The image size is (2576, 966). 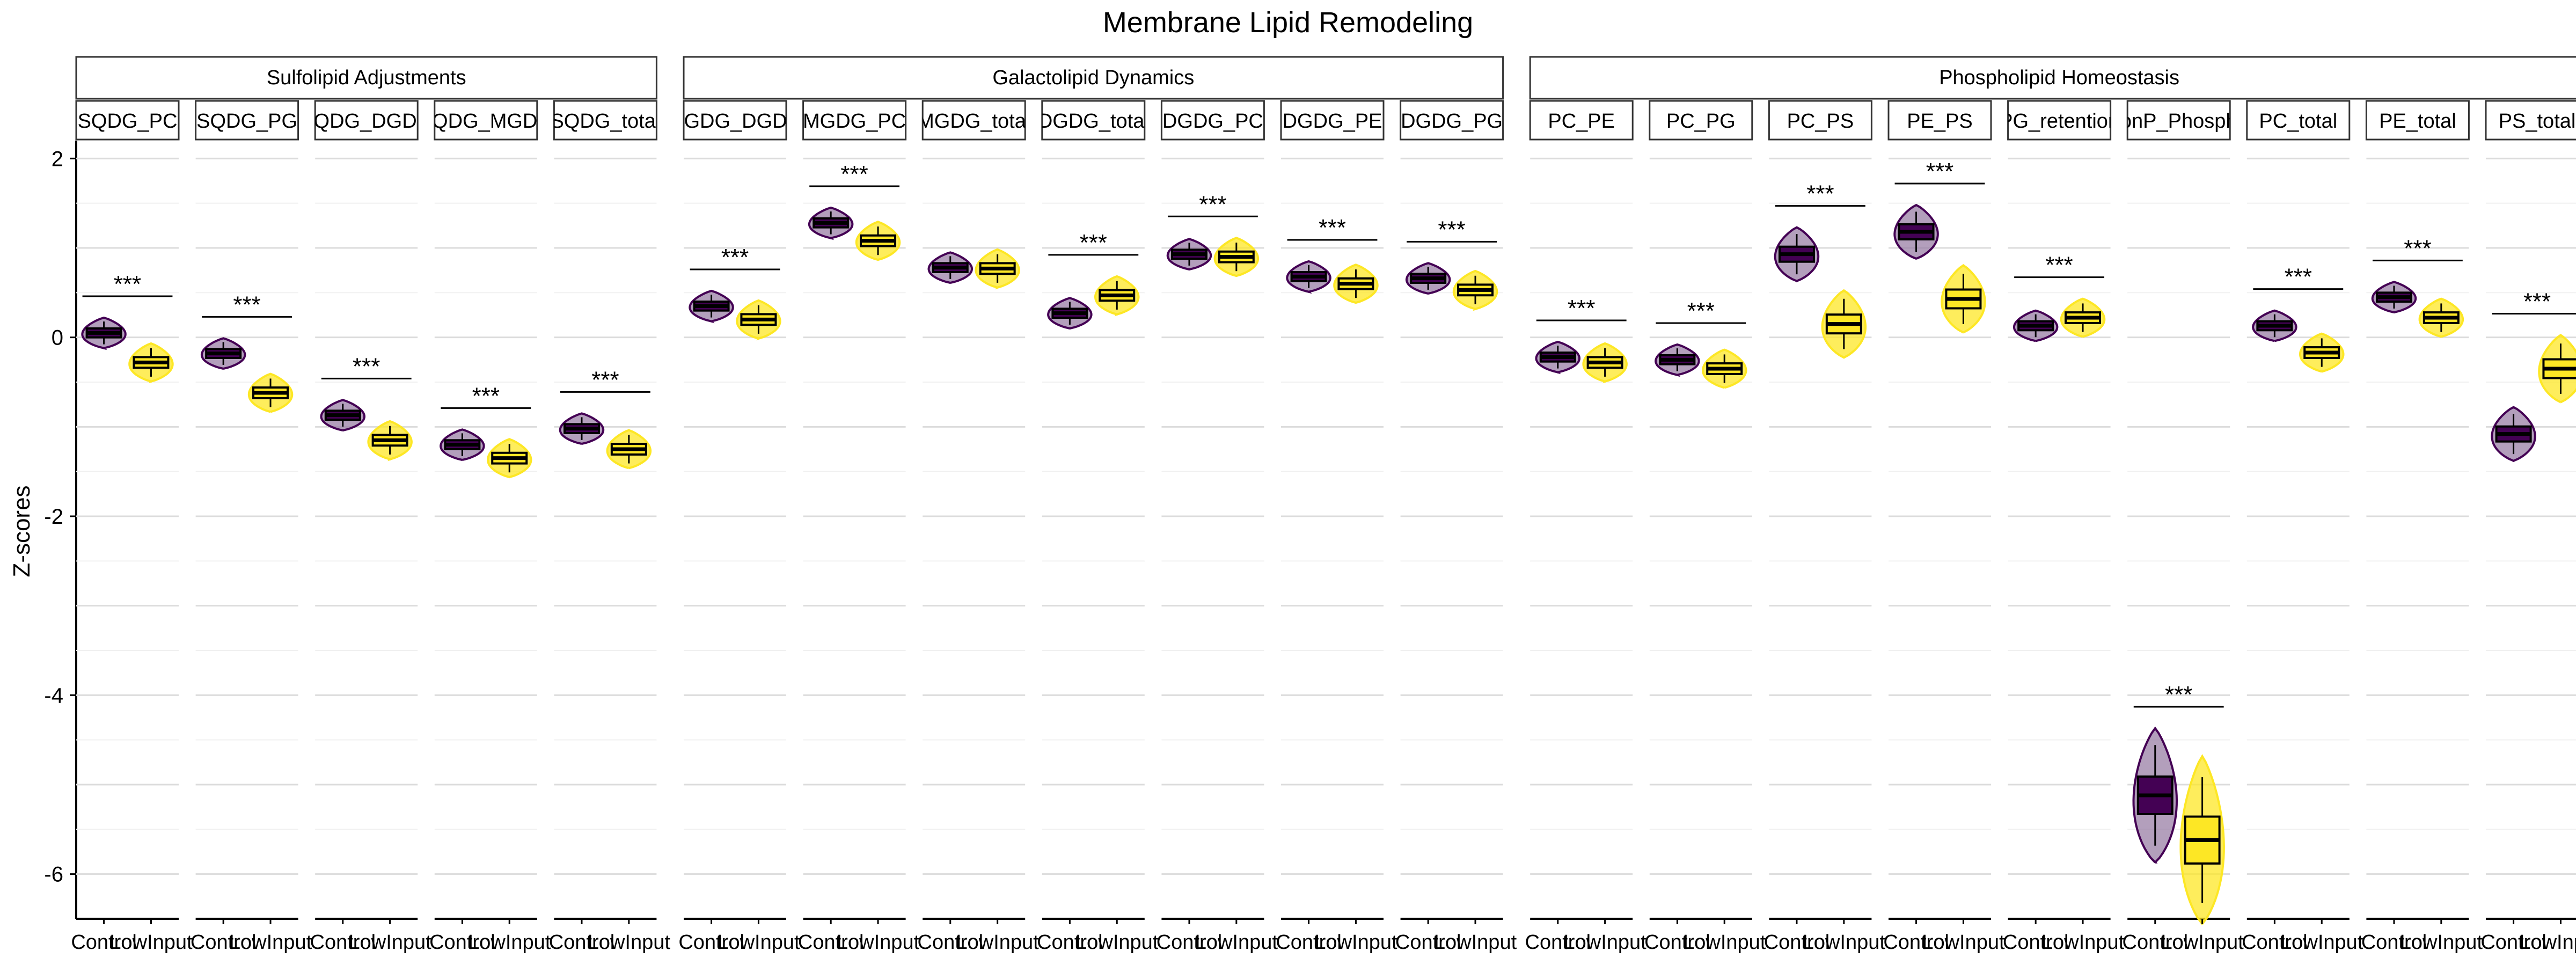 I want to click on facet-strip-label: DGDG_total, so click(x=1093, y=121).